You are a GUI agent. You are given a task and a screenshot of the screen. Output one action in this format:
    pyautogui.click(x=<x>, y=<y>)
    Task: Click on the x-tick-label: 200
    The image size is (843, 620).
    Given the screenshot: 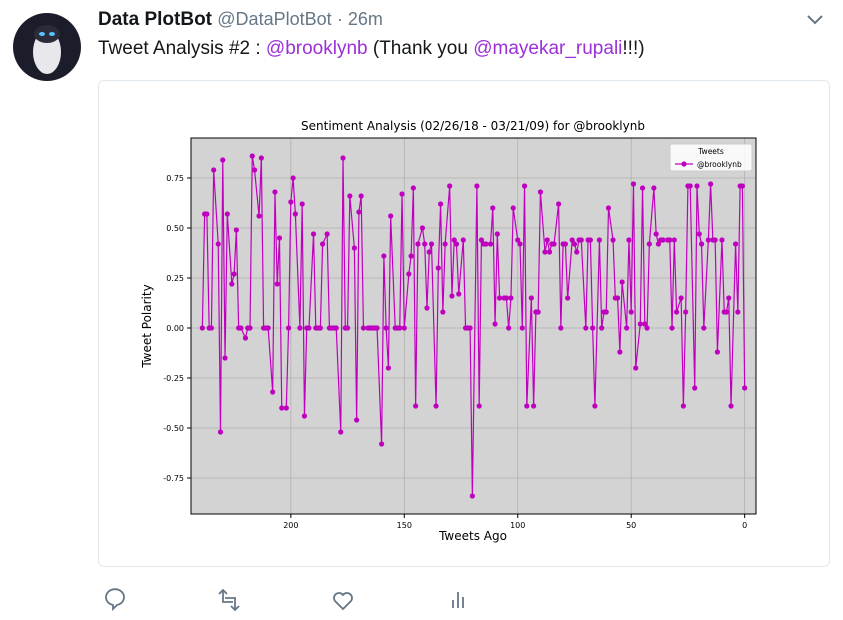 What is the action you would take?
    pyautogui.click(x=290, y=525)
    